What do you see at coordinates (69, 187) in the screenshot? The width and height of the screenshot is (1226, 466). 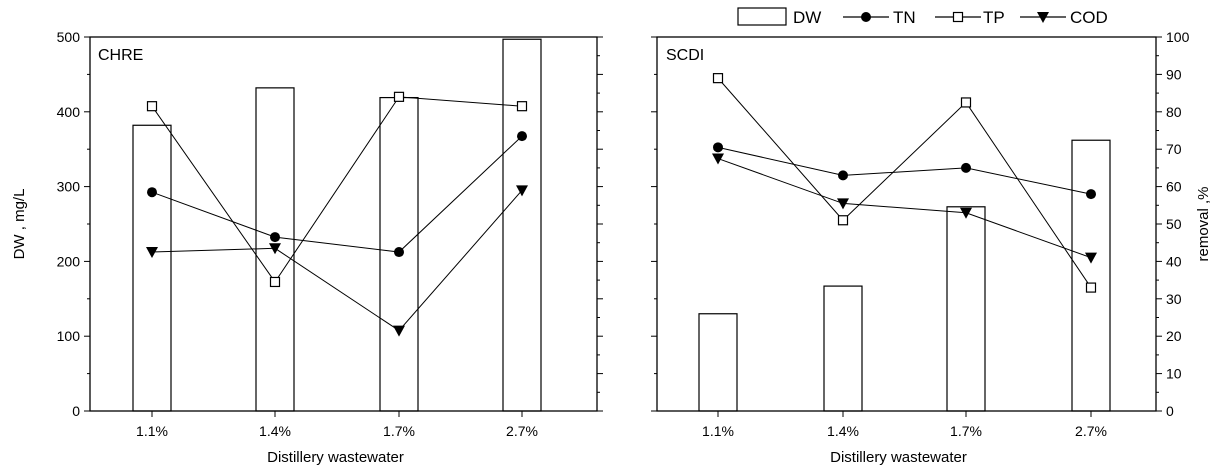 I see `y-tick-label: 300` at bounding box center [69, 187].